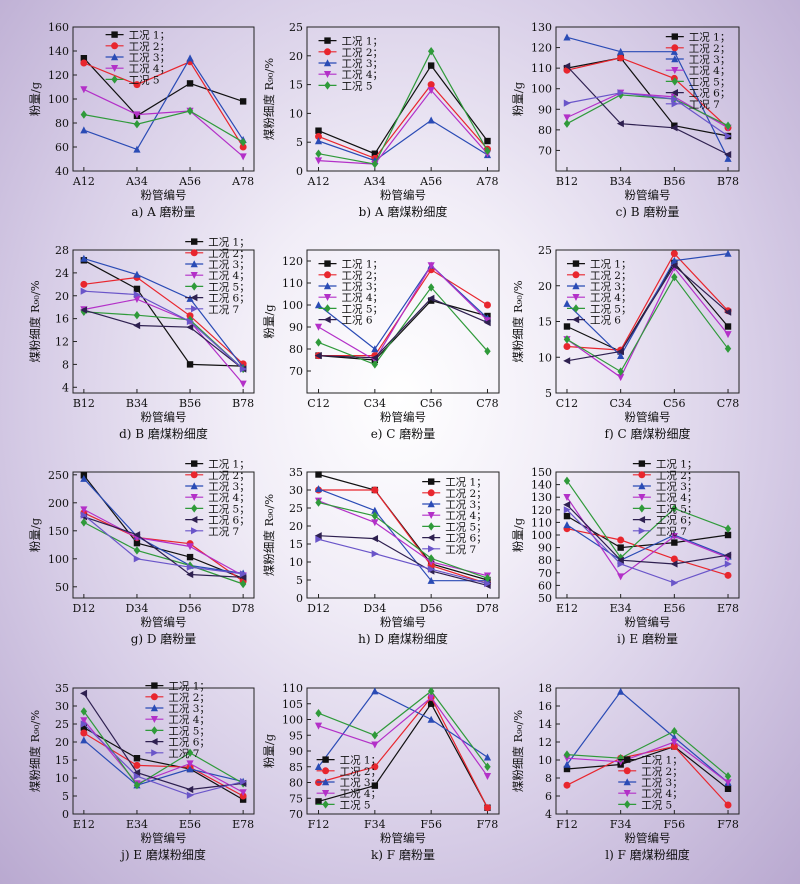 The height and width of the screenshot is (884, 800). I want to click on y-tick-label: 110, so click(541, 68).